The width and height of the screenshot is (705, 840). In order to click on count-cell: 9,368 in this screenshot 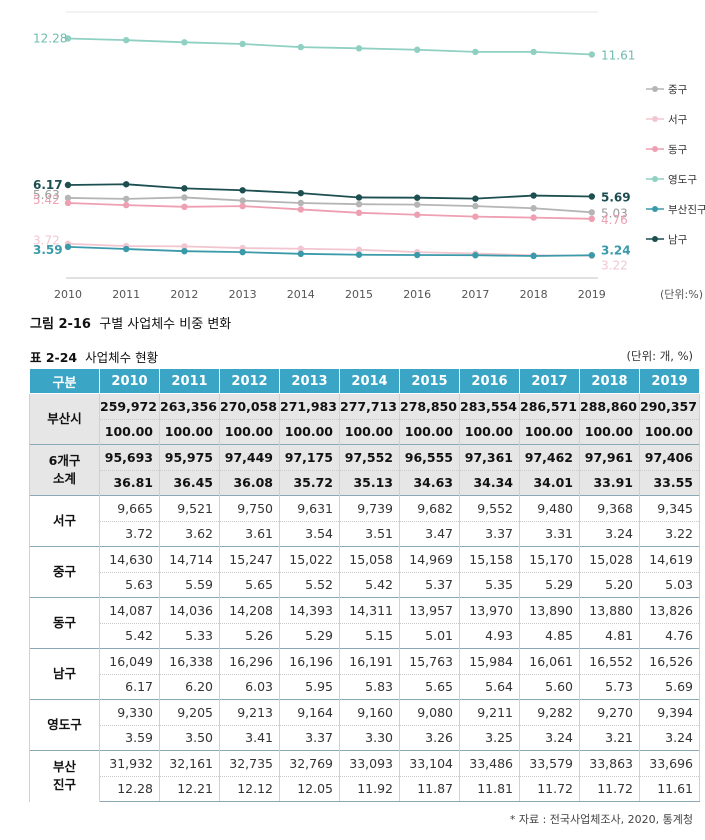, I will do `click(609, 508)`.